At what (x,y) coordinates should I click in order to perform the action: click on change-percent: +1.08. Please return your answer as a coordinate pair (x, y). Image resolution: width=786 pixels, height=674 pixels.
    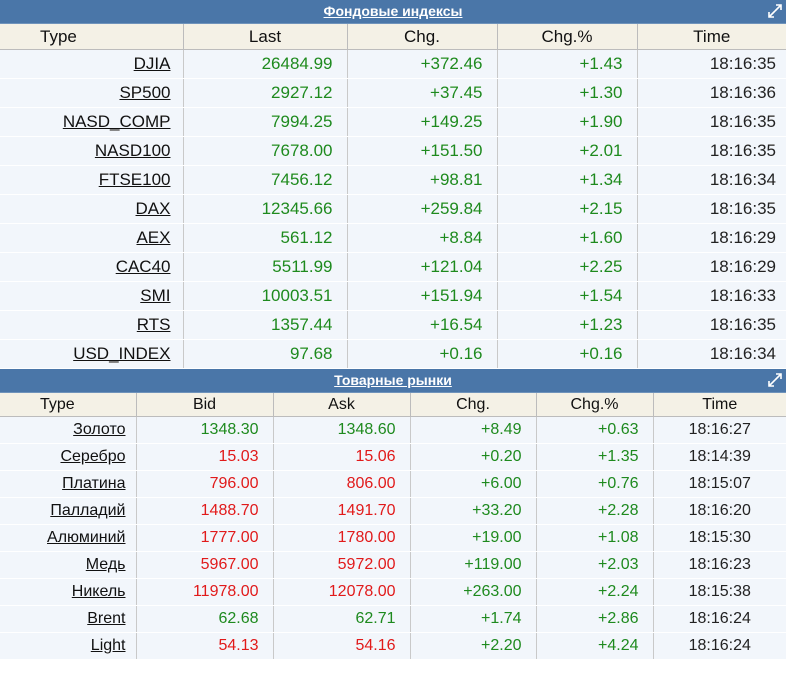
    Looking at the image, I should click on (595, 538).